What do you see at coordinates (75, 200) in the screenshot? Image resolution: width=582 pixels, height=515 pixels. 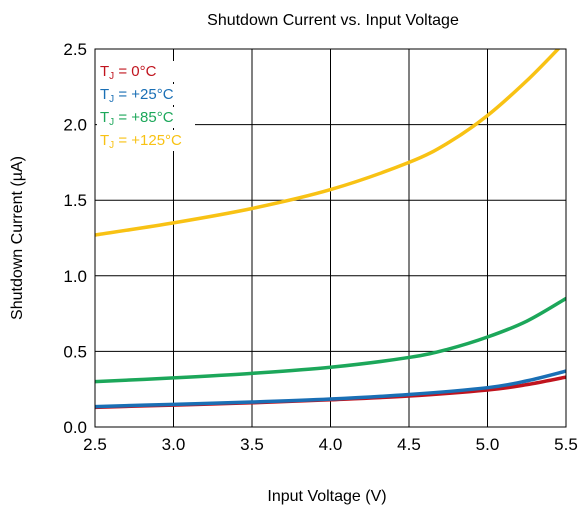 I see `y-tick-label: 1.5` at bounding box center [75, 200].